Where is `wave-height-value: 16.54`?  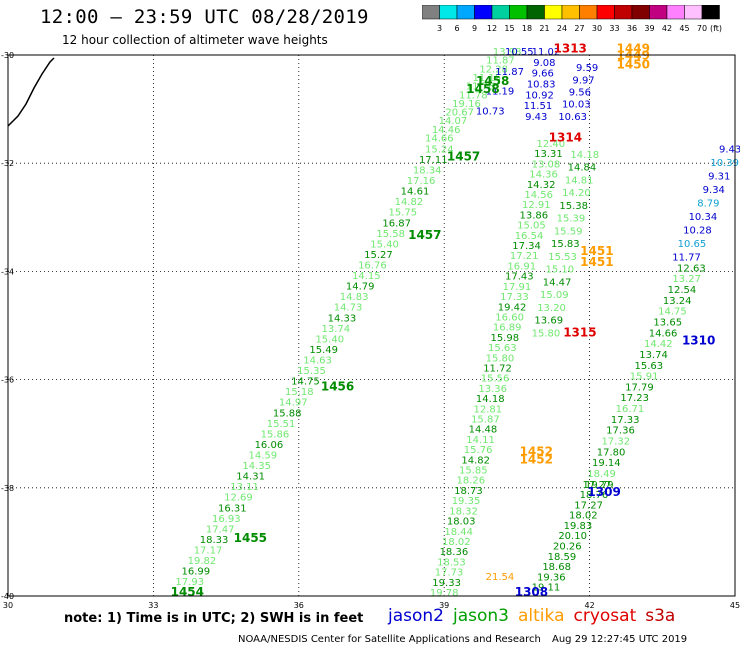
wave-height-value: 16.54 is located at coordinates (529, 236).